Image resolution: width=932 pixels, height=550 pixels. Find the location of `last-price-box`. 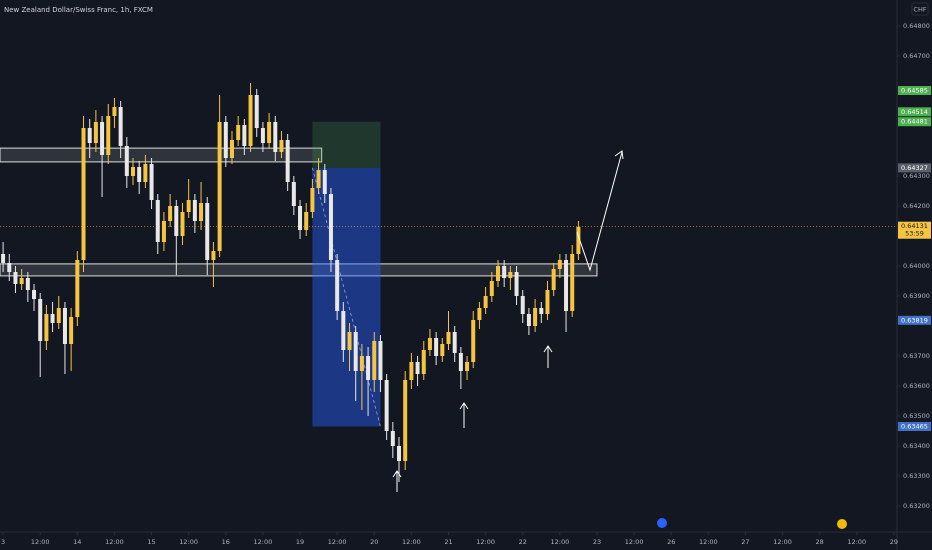

last-price-box is located at coordinates (914, 230).